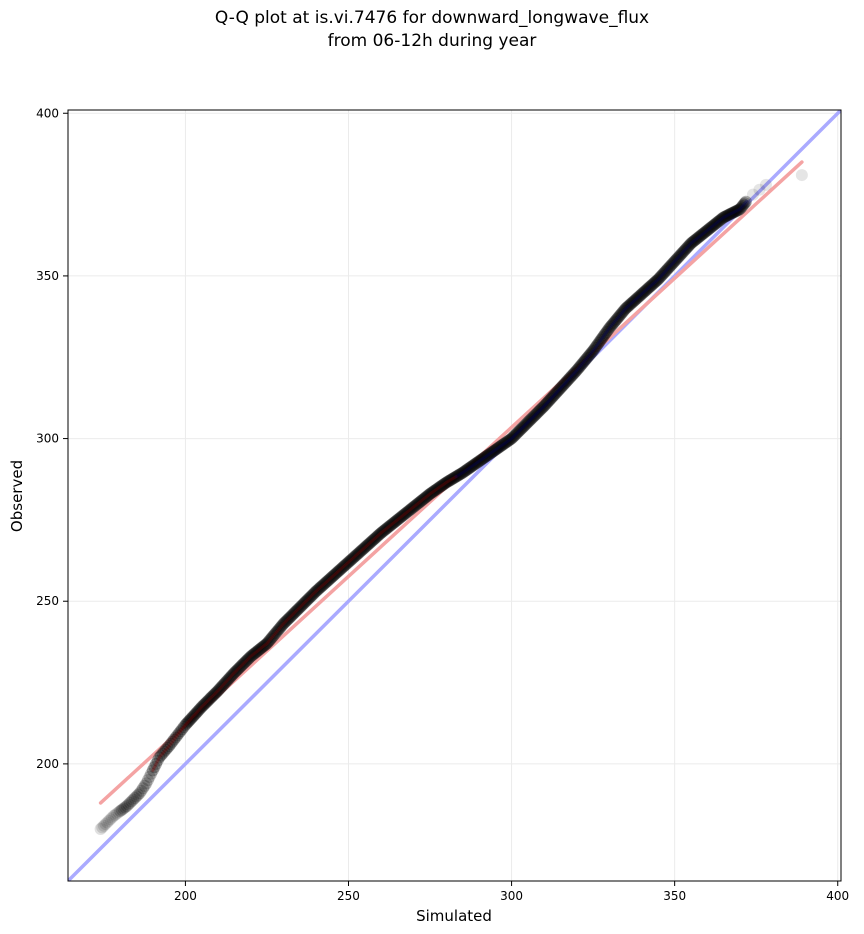 This screenshot has height=934, width=864. What do you see at coordinates (47, 113) in the screenshot?
I see `y-tick-label: 400` at bounding box center [47, 113].